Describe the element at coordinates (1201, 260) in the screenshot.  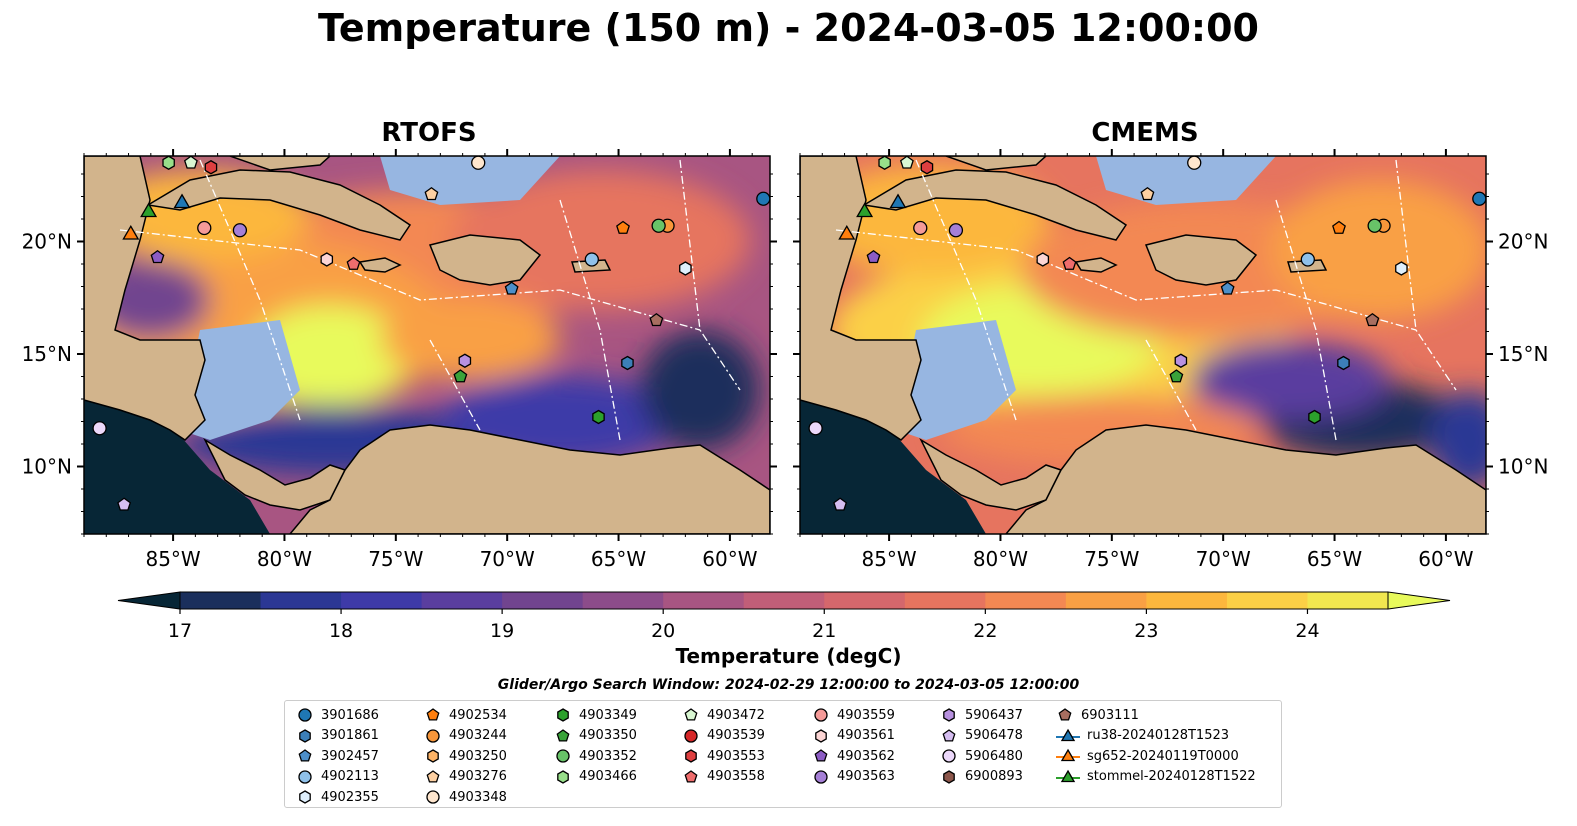
I see `land-hispaniola` at that location.